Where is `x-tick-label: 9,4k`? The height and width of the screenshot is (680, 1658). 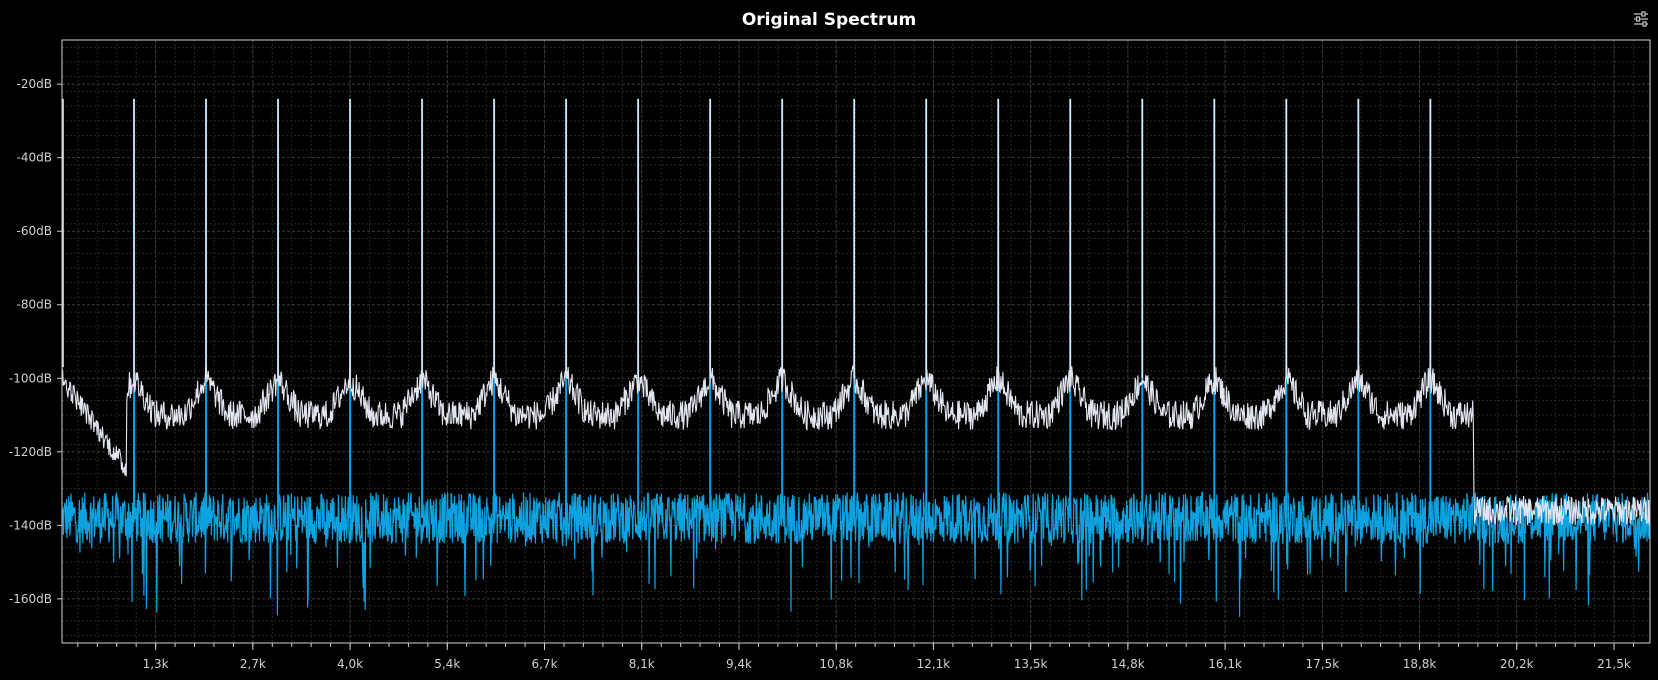 x-tick-label: 9,4k is located at coordinates (739, 664).